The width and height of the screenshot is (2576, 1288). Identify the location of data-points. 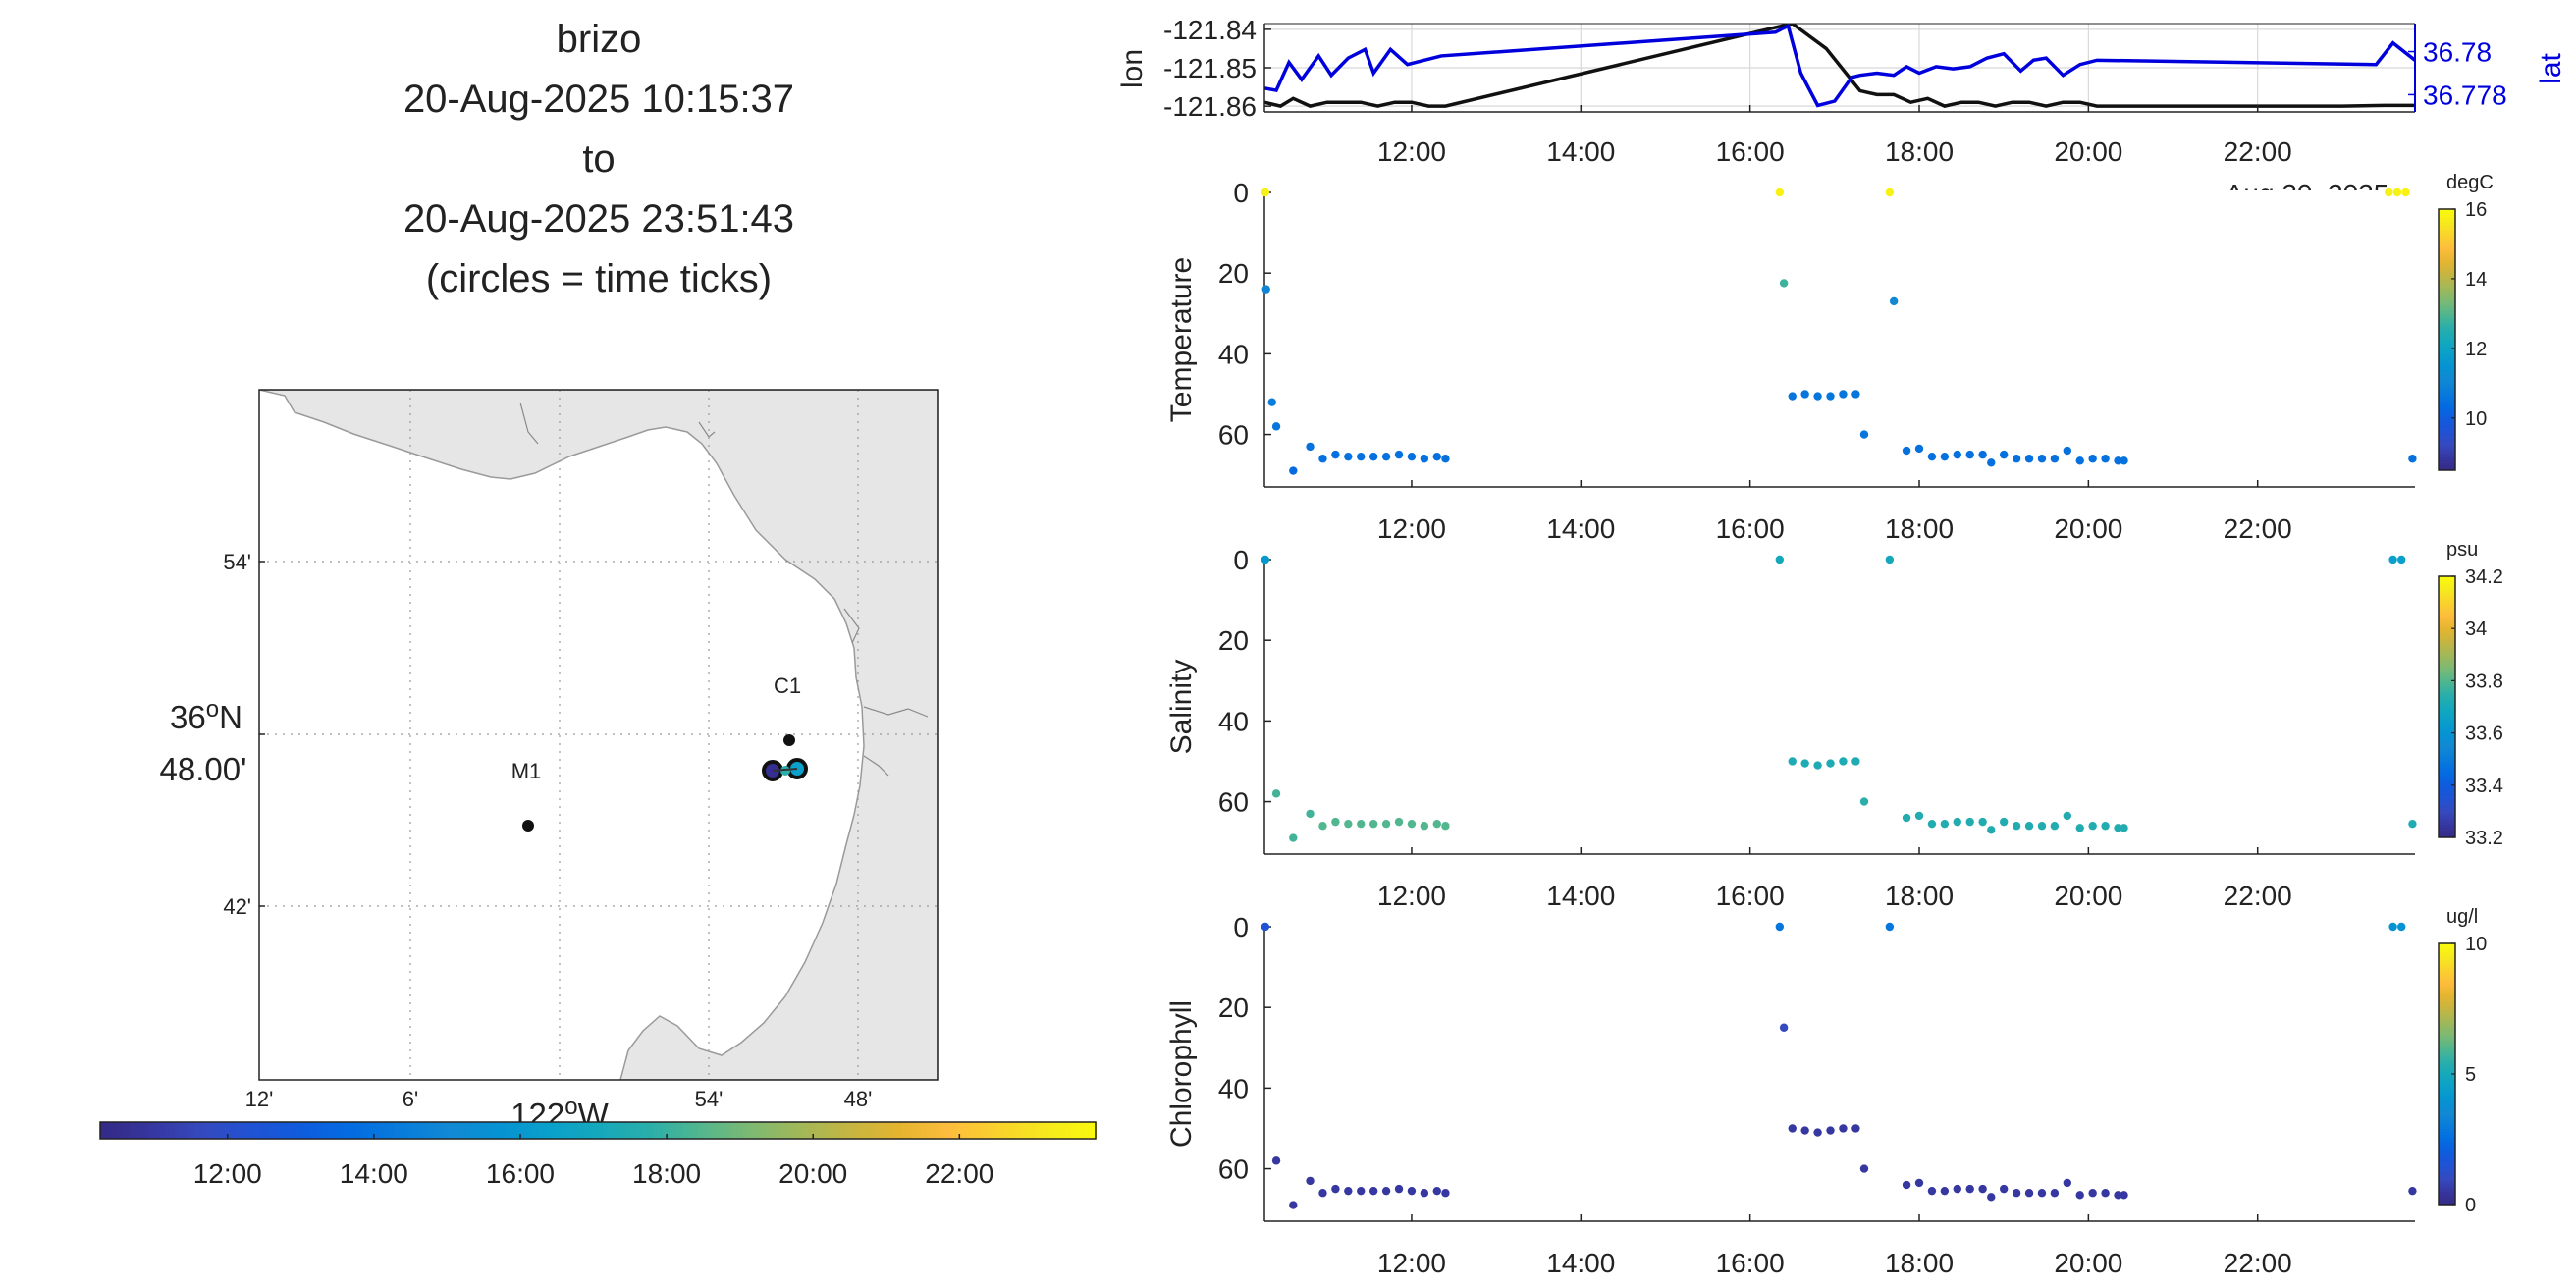
(1839, 698).